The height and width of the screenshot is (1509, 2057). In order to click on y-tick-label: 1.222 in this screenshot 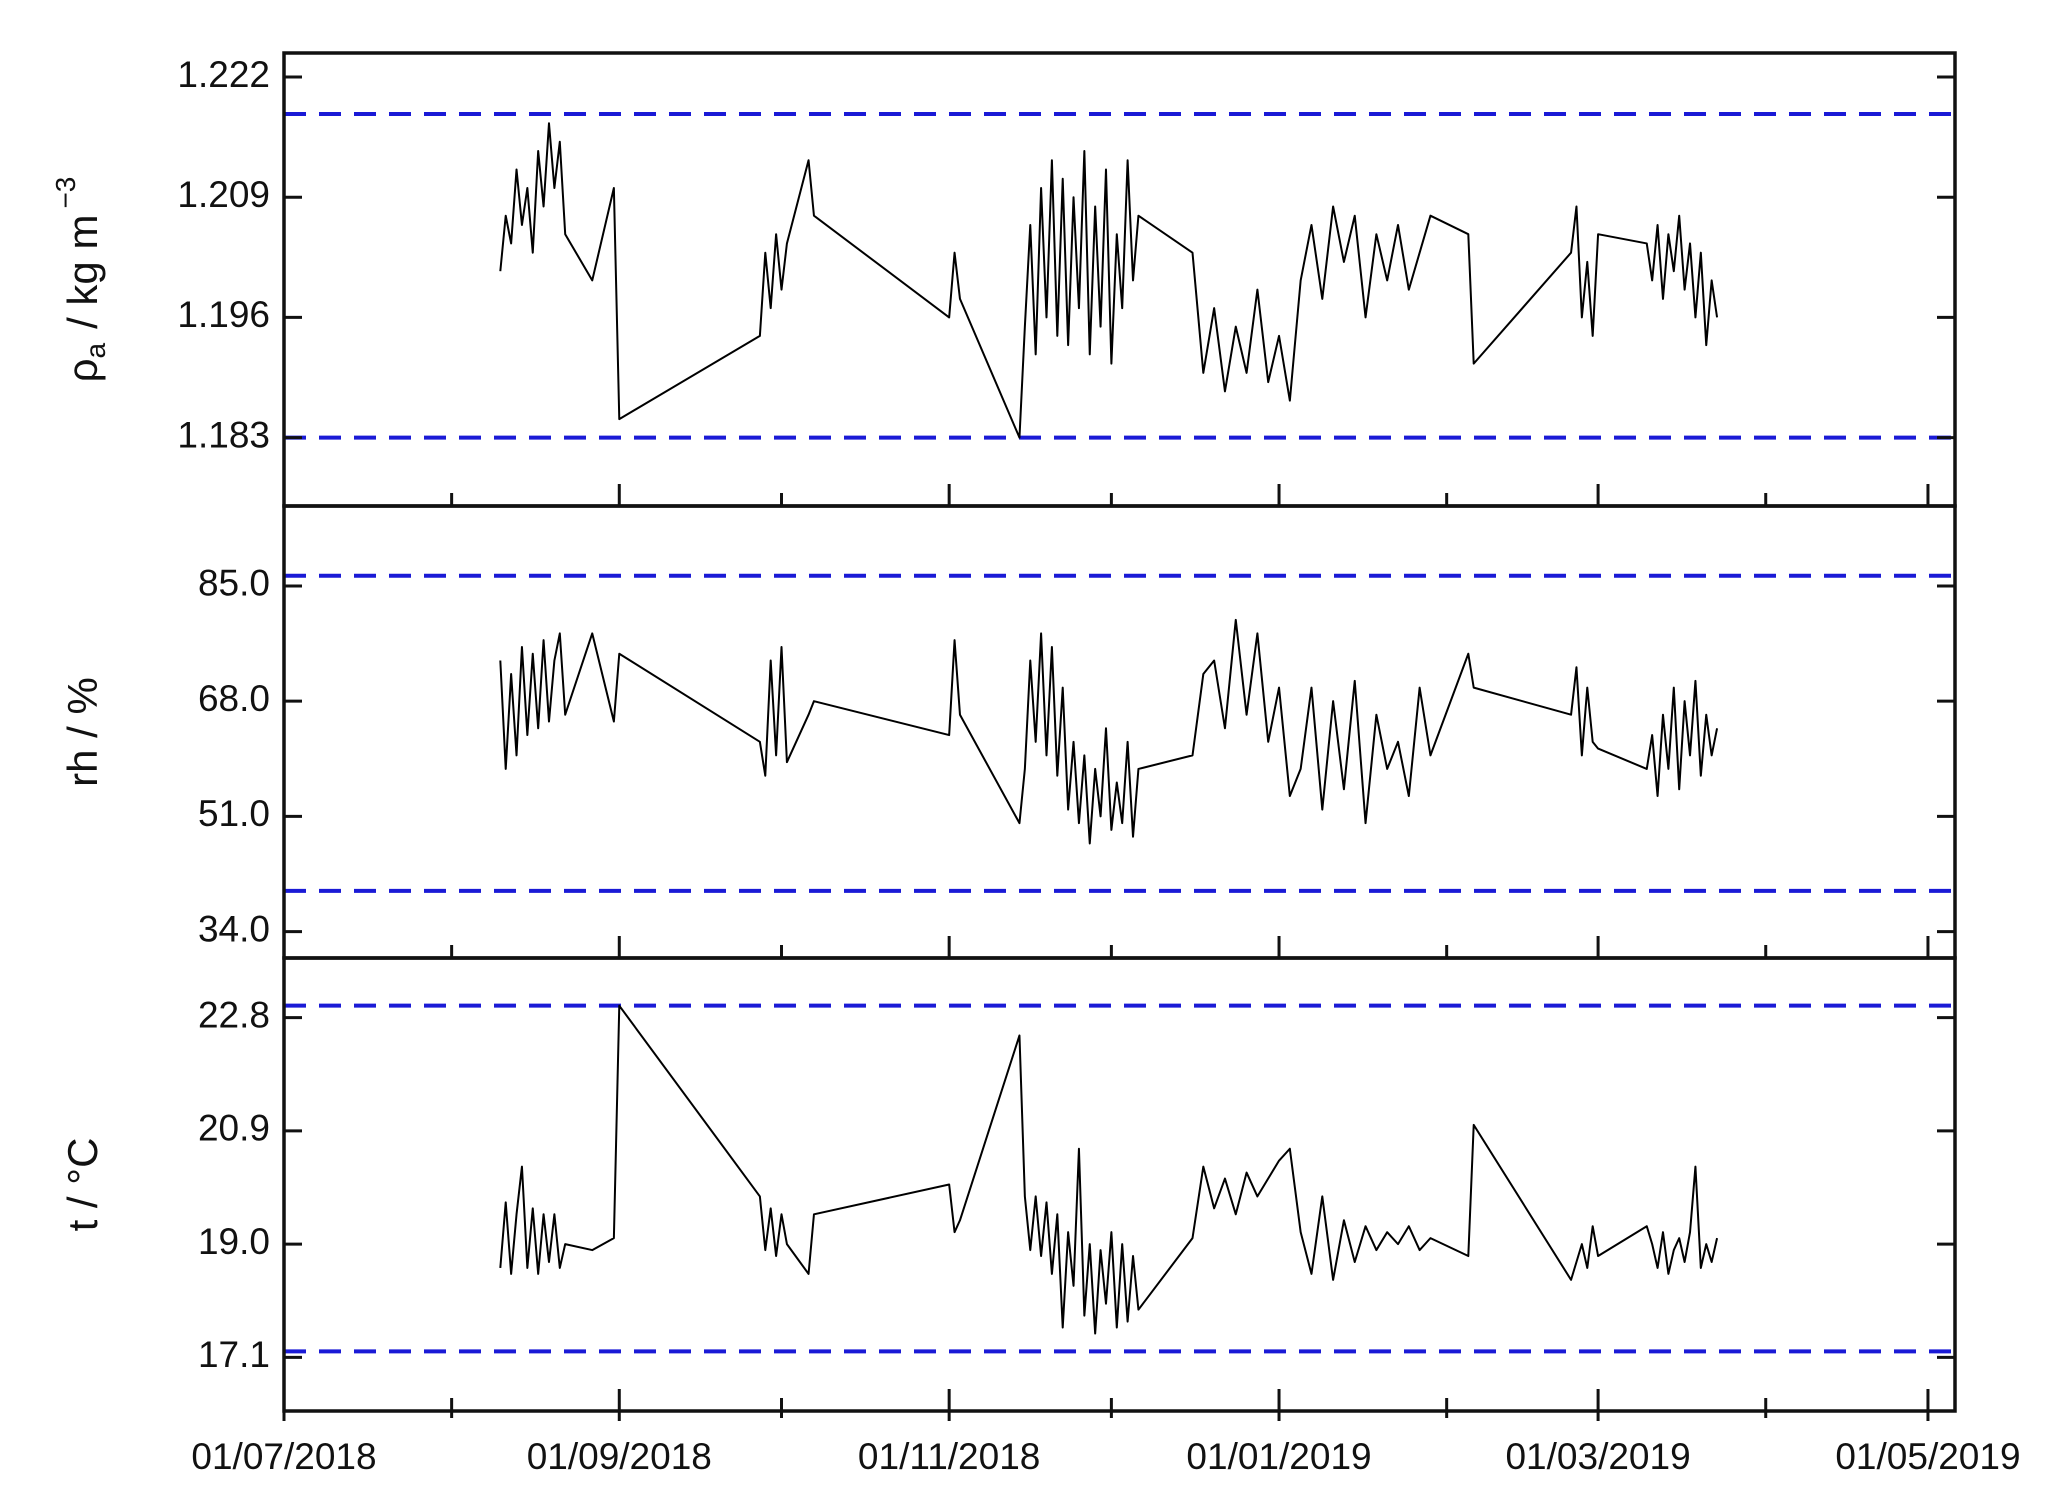, I will do `click(223, 74)`.